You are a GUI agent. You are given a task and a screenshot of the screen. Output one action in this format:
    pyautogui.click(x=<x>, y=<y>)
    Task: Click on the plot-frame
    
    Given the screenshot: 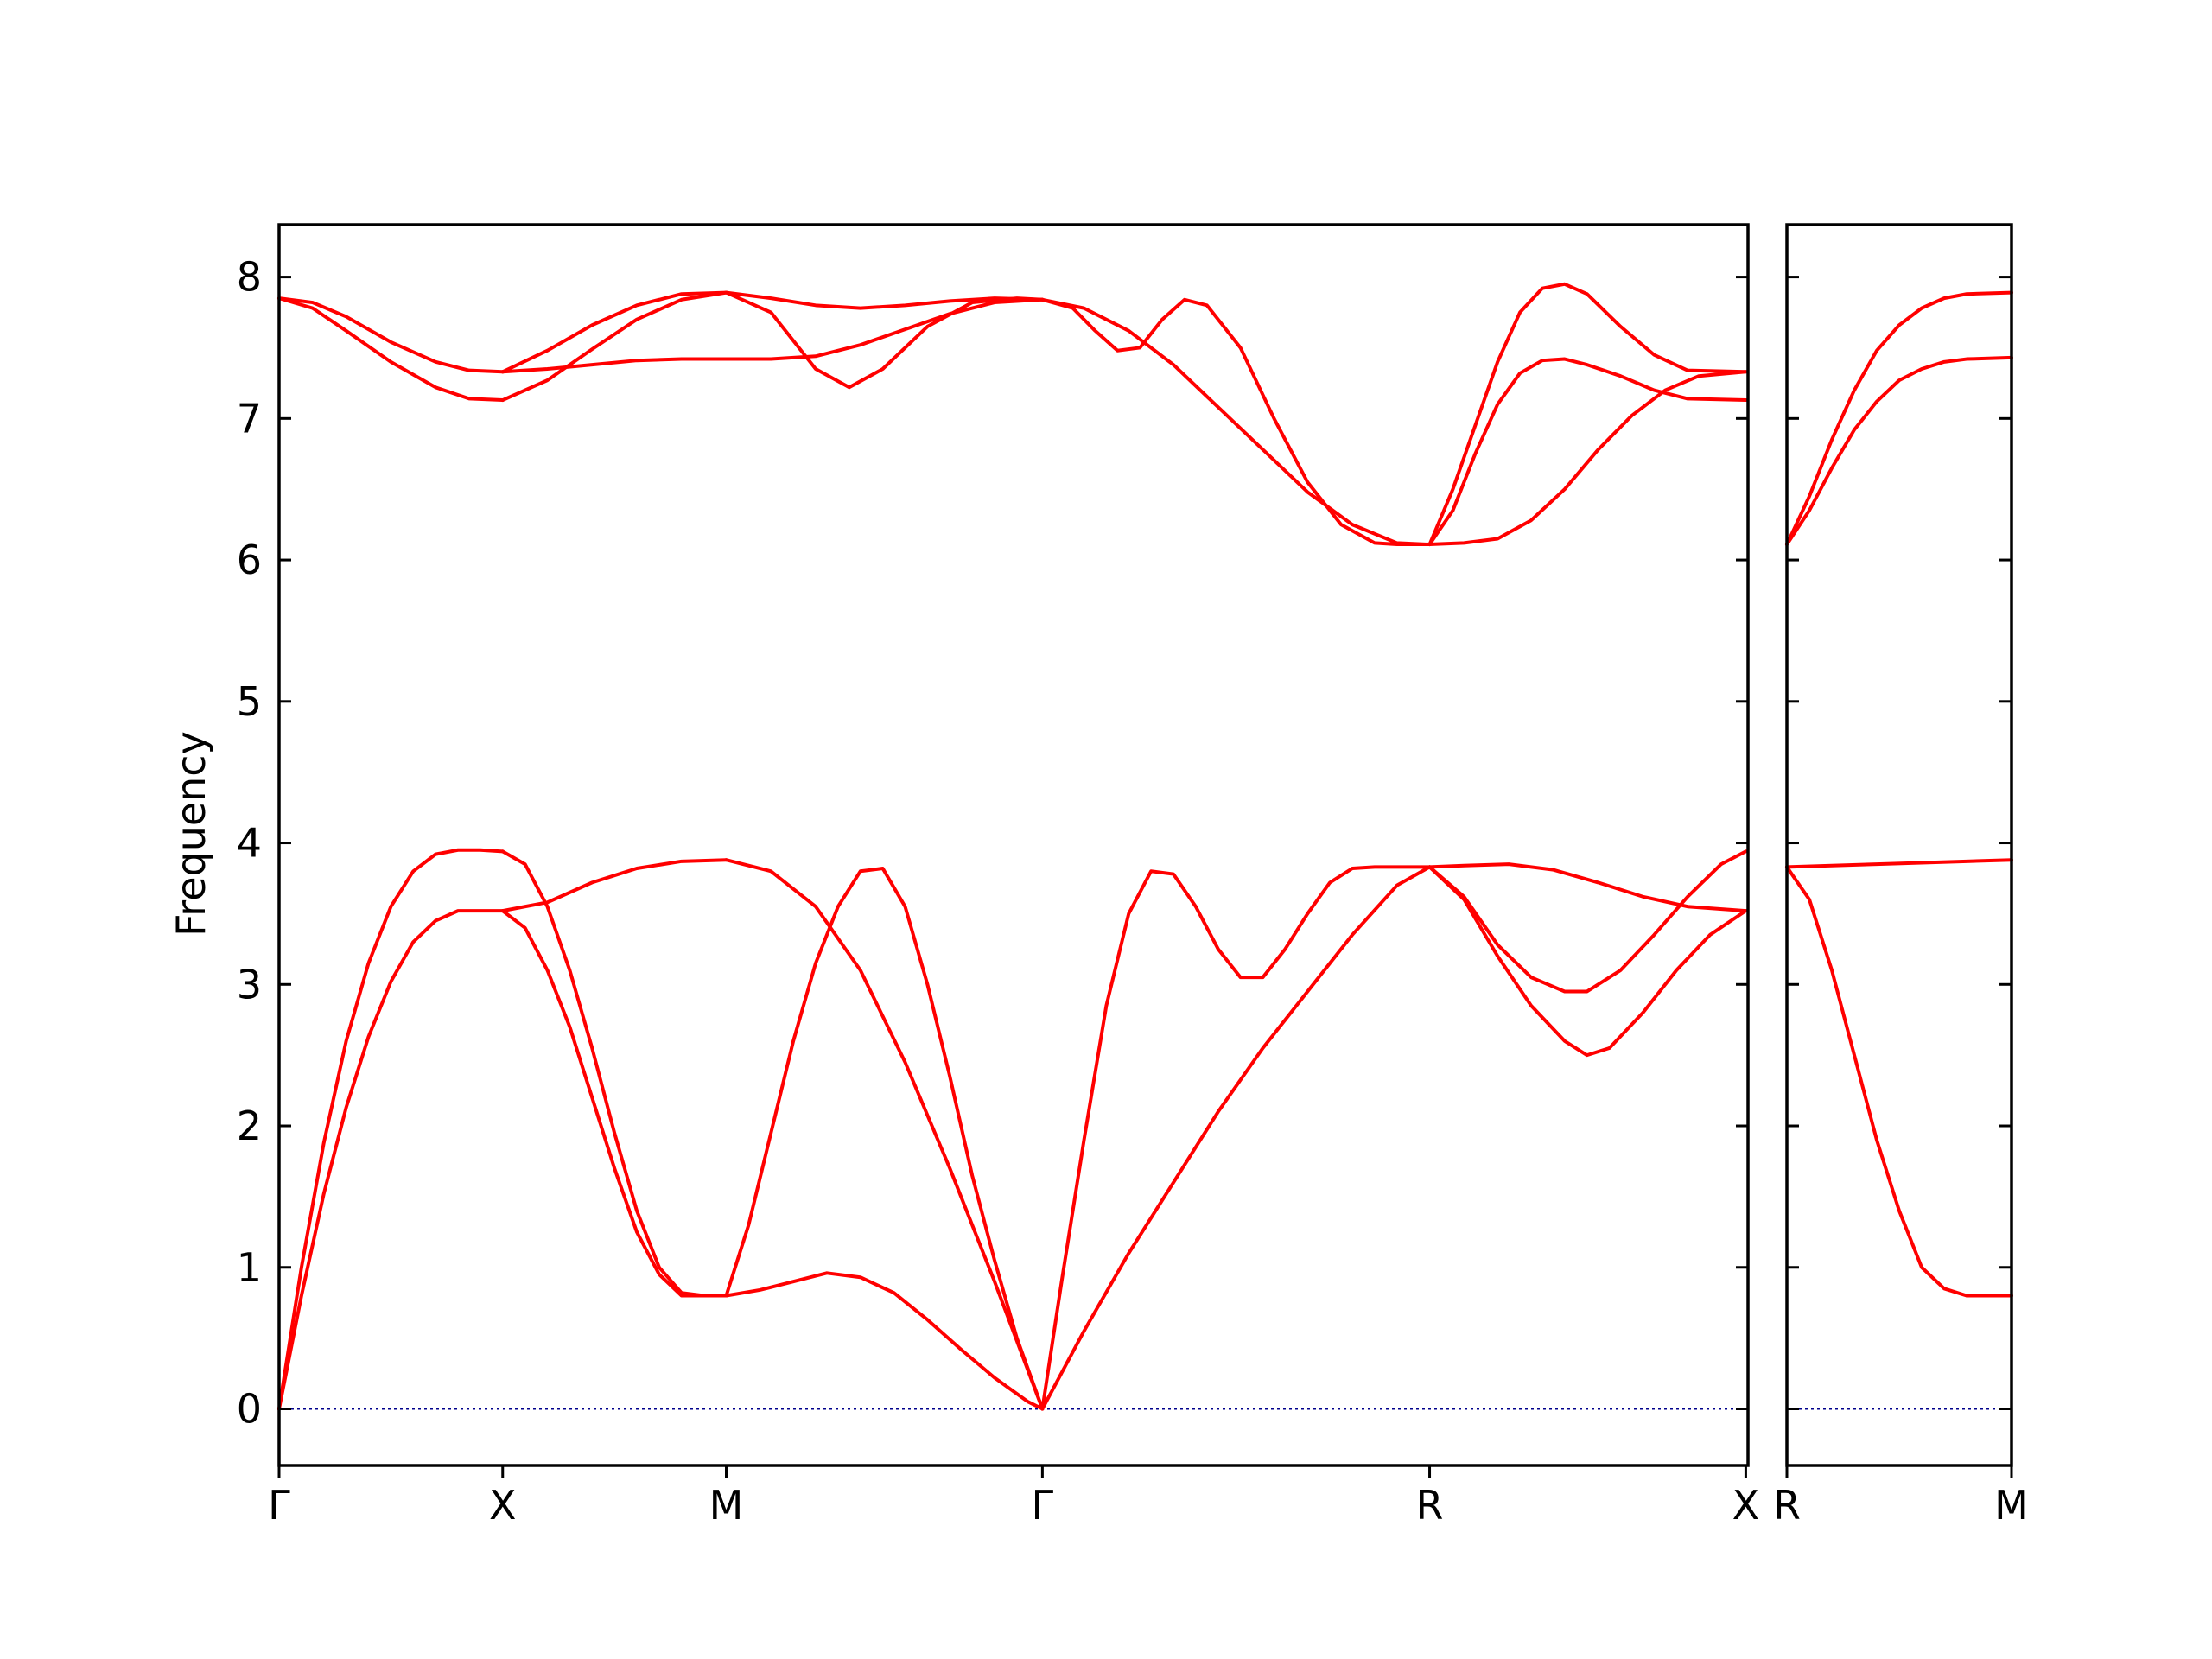 What is the action you would take?
    pyautogui.click(x=1899, y=845)
    